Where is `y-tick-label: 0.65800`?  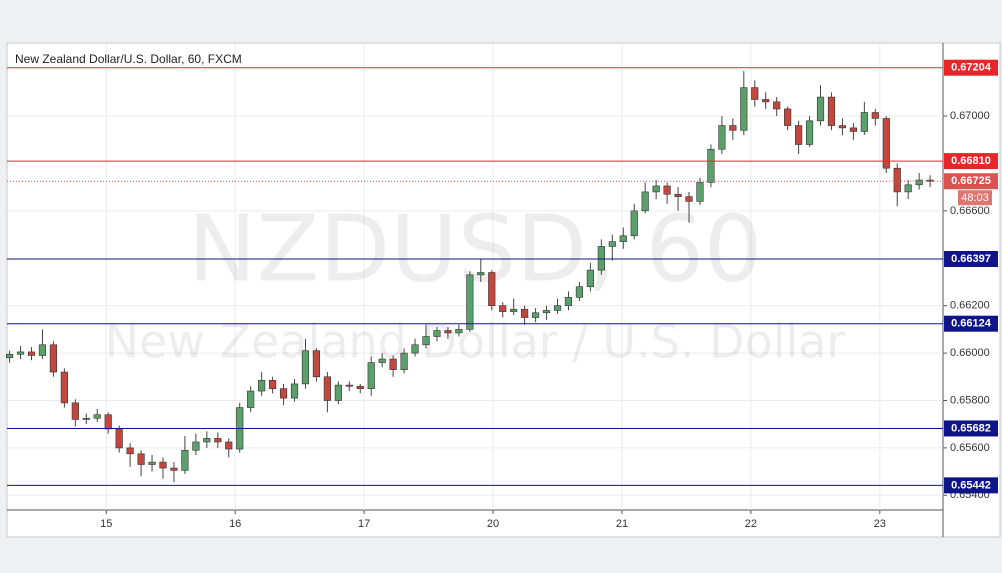
y-tick-label: 0.65800 is located at coordinates (970, 400).